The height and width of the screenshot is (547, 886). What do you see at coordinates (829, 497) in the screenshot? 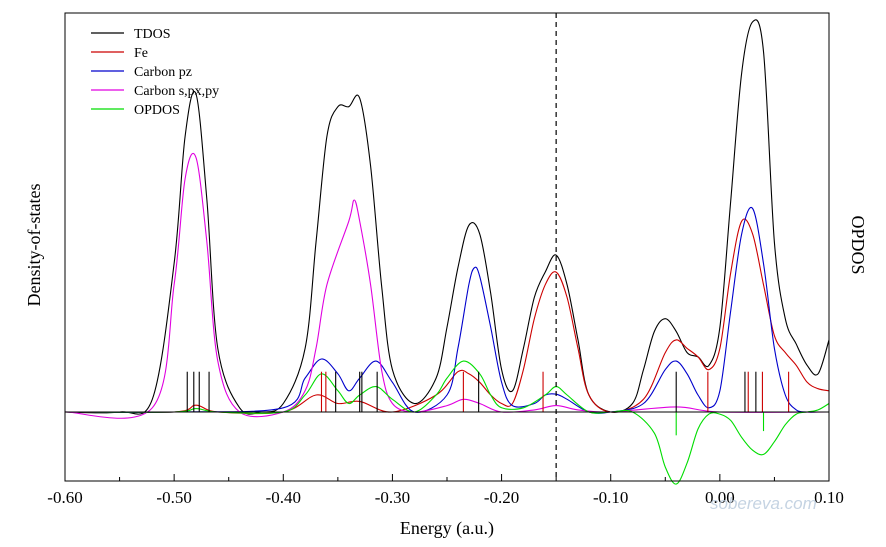
I see `x-tick-label: 0.10` at bounding box center [829, 497].